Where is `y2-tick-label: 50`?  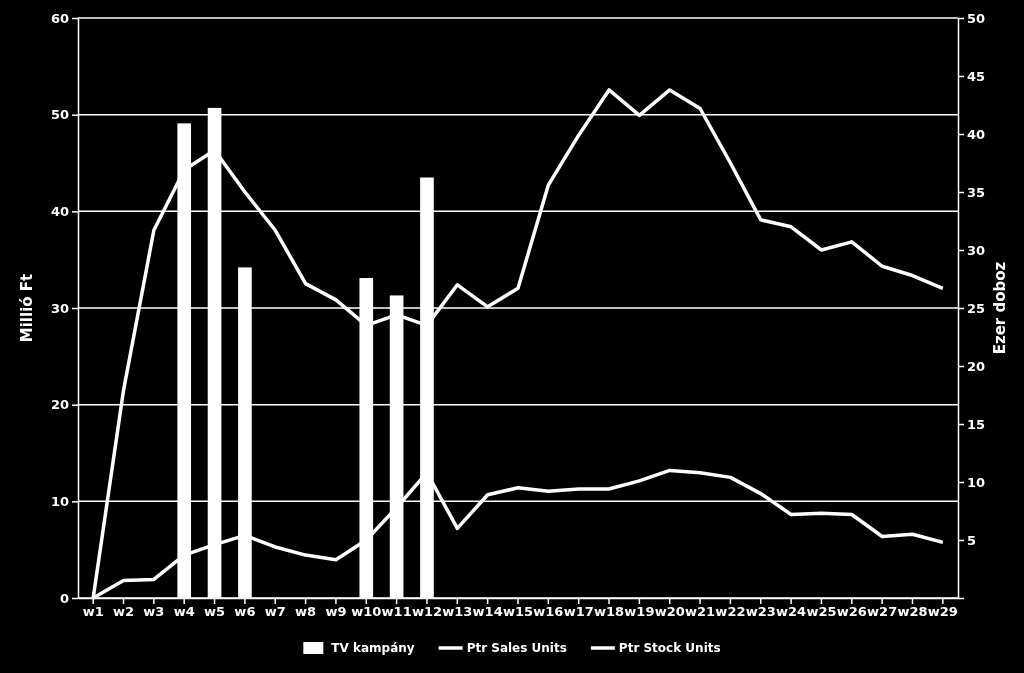 y2-tick-label: 50 is located at coordinates (976, 18).